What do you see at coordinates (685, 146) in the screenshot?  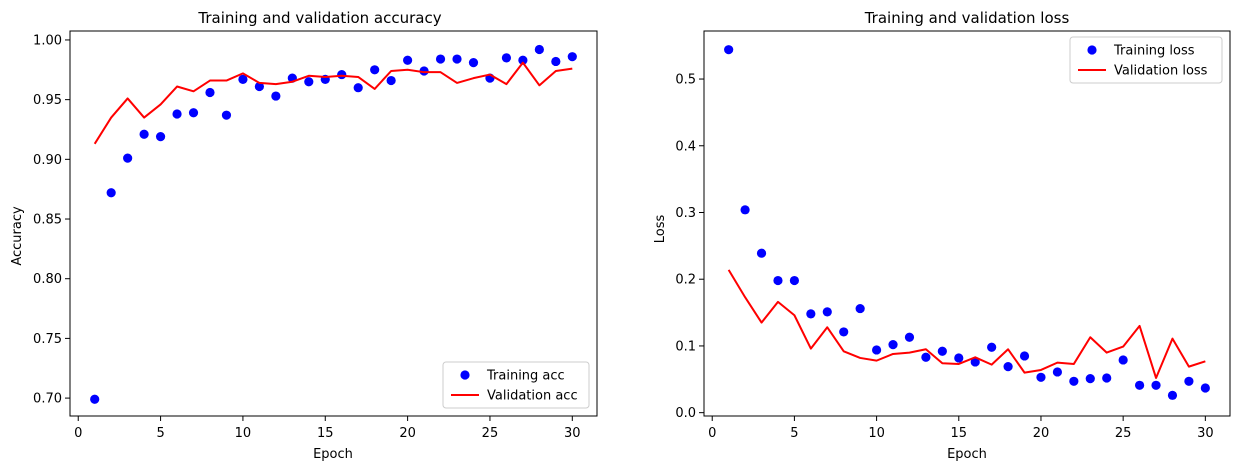 I see `y-tick-label: 0.4` at bounding box center [685, 146].